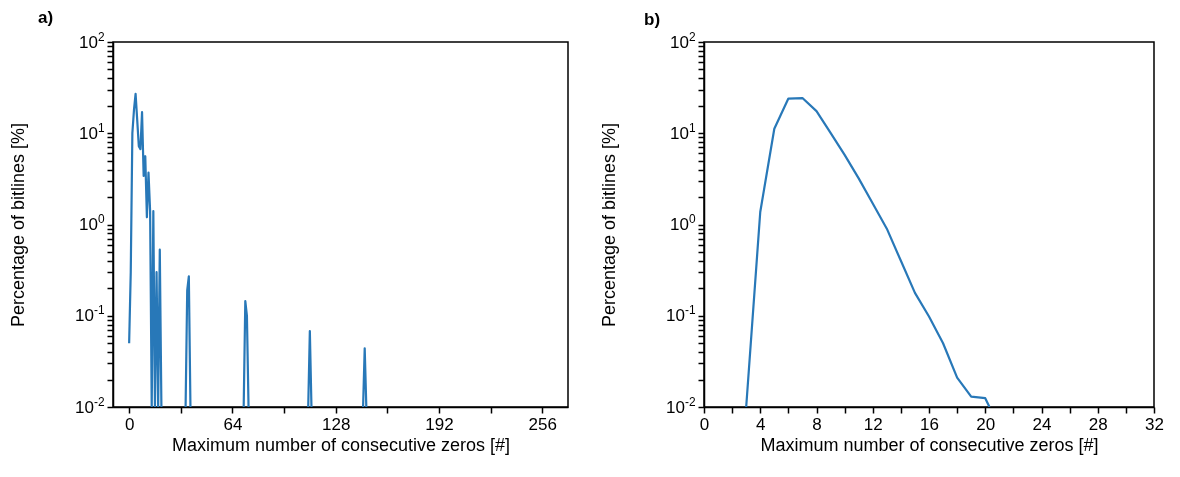  What do you see at coordinates (1042, 424) in the screenshot?
I see `x-tick-label: 24` at bounding box center [1042, 424].